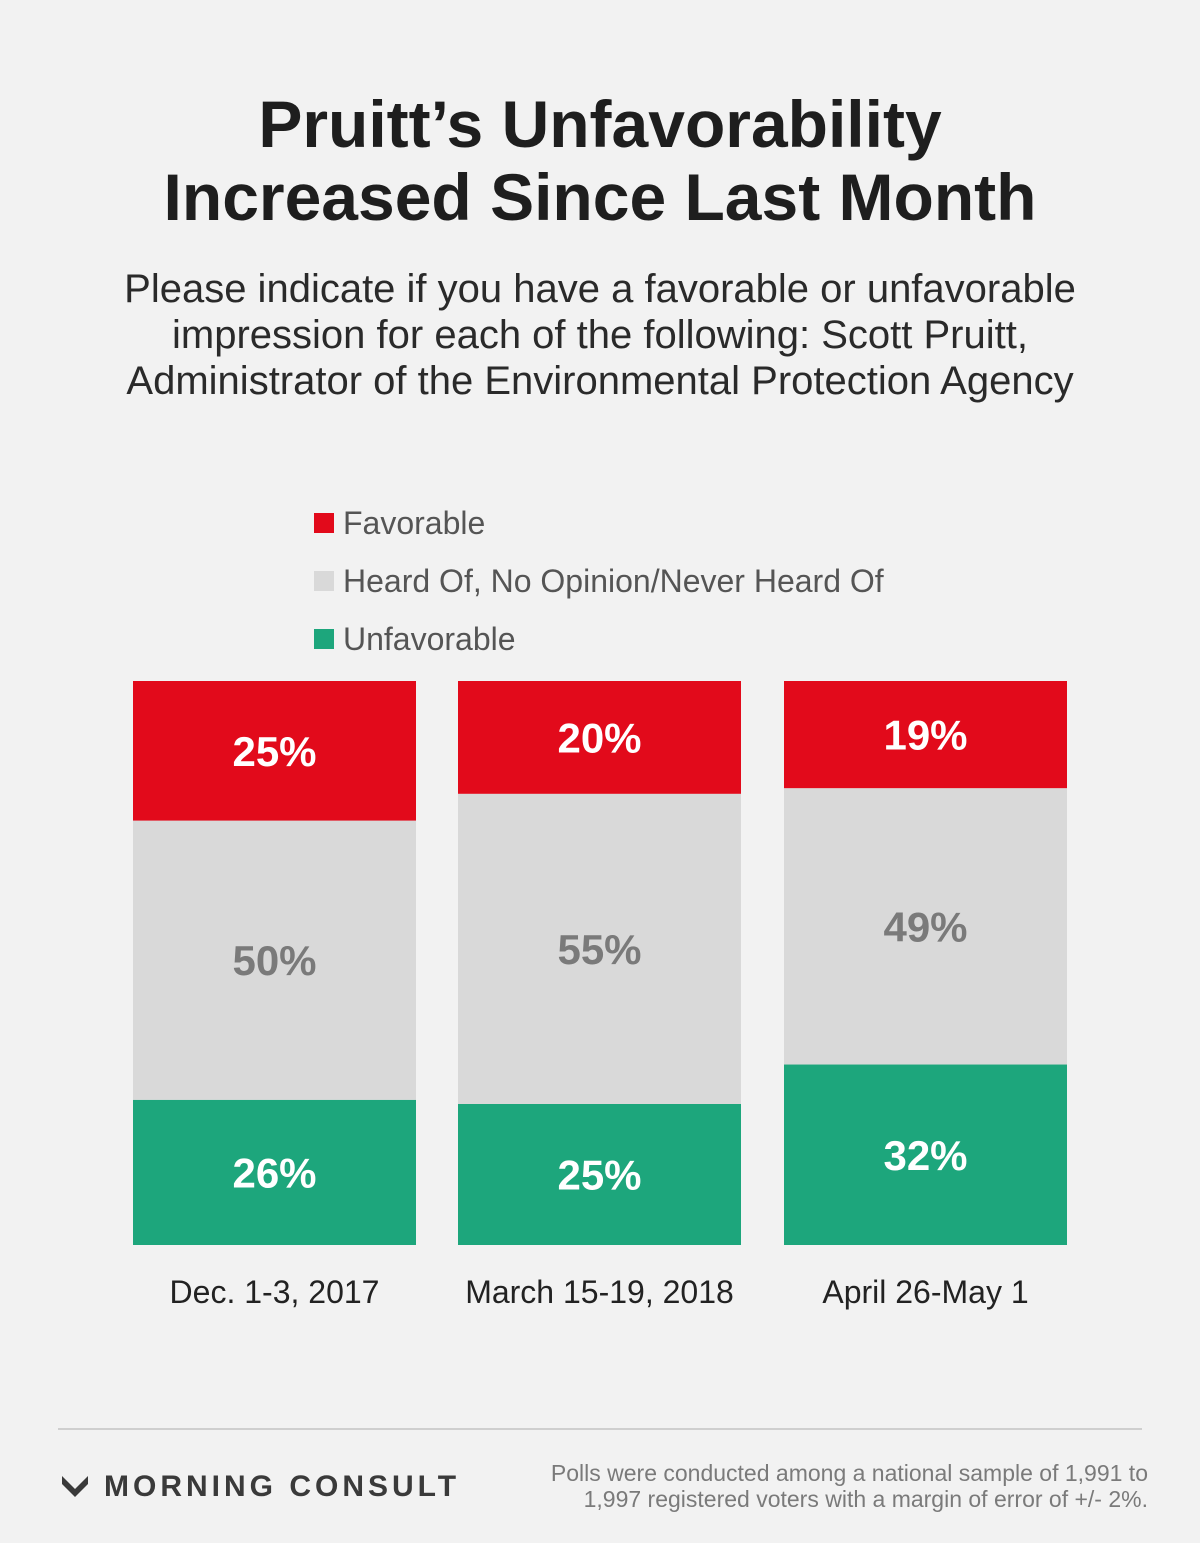 The height and width of the screenshot is (1543, 1200). Describe the element at coordinates (599, 1292) in the screenshot. I see `category-label-2: March 15-19, 2018` at that location.